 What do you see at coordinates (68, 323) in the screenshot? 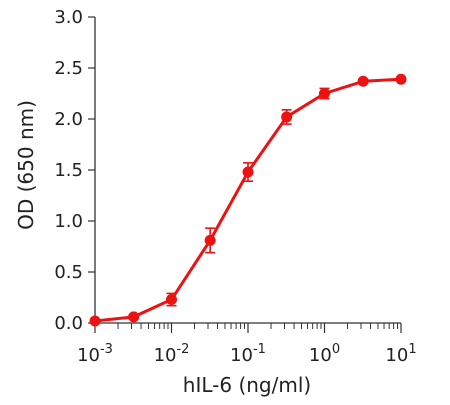
I see `y-tick-label: 0.0` at bounding box center [68, 323].